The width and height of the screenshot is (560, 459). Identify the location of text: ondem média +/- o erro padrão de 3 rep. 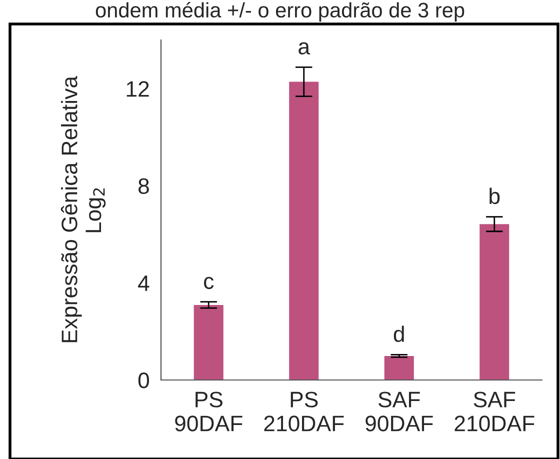
(280, 12).